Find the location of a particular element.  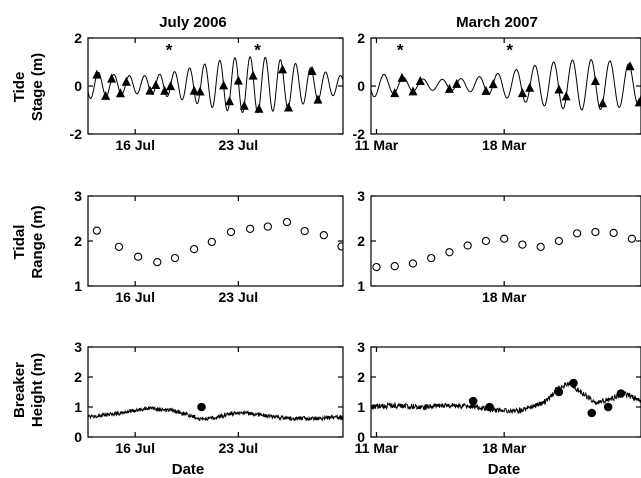

panel-breaker-july: 0 1 2 3 16 Jul 23 Jul is located at coordinates (209, 397).